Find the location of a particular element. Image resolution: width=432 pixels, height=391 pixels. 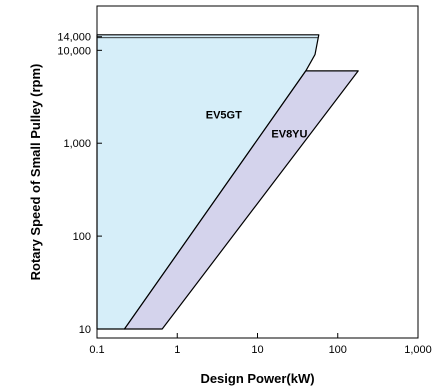

x-tick-label: 1 is located at coordinates (177, 350).